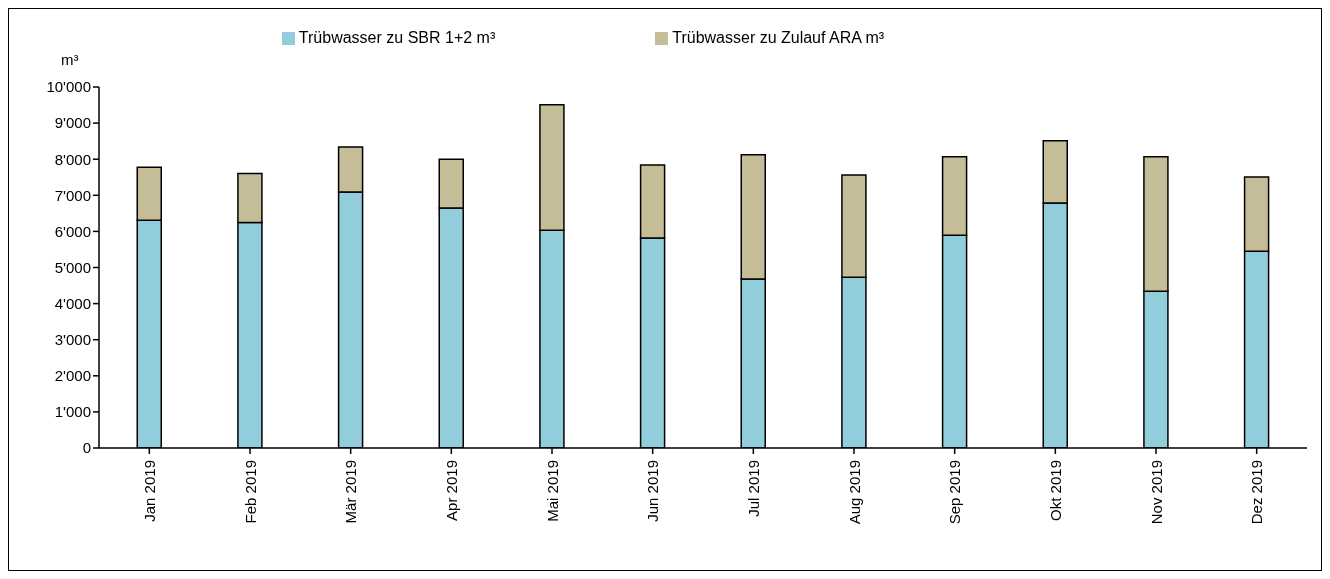 This screenshot has height=579, width=1330. What do you see at coordinates (86, 448) in the screenshot?
I see `y-tick-label: 0` at bounding box center [86, 448].